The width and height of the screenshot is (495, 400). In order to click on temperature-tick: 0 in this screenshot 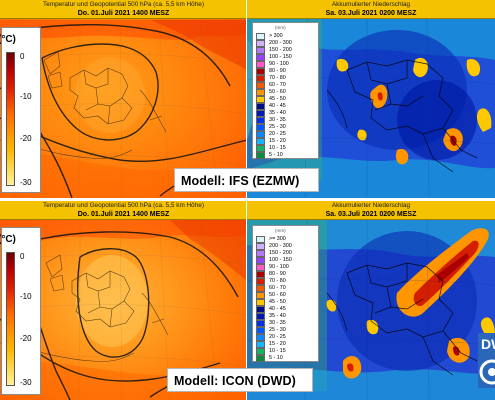, I will do `click(22, 256)`.